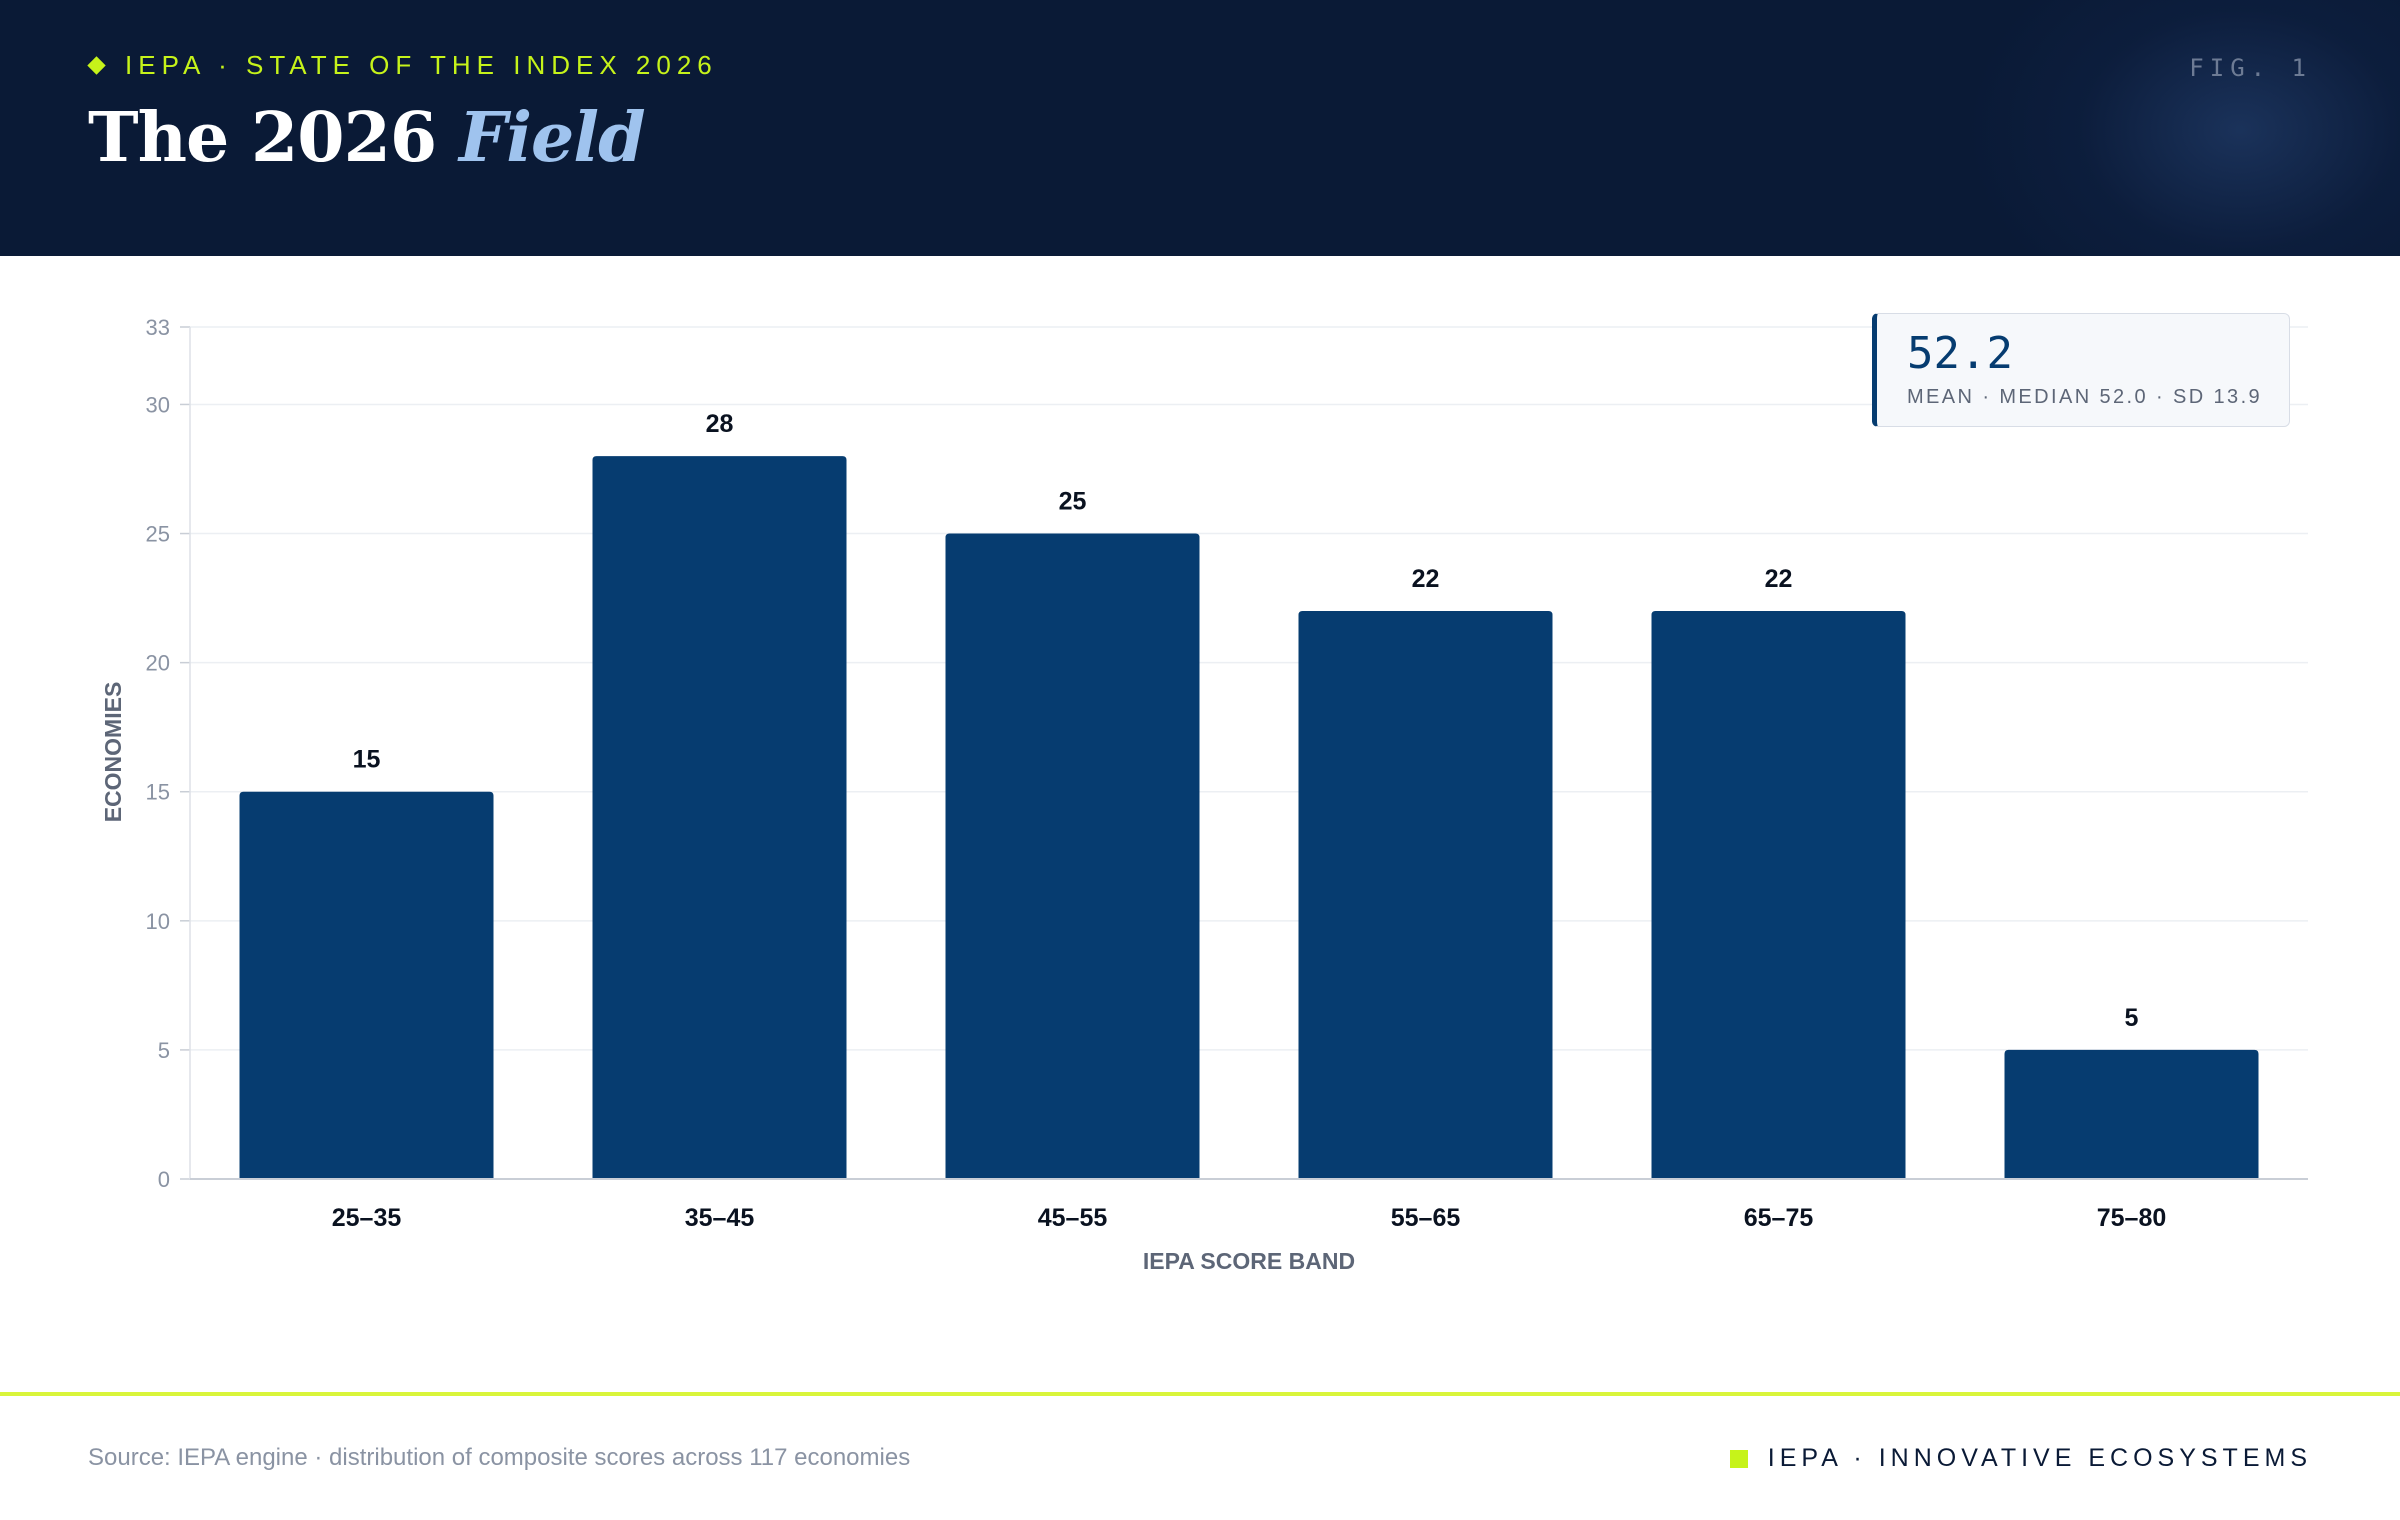  I want to click on title-main: The 2026, so click(262, 138).